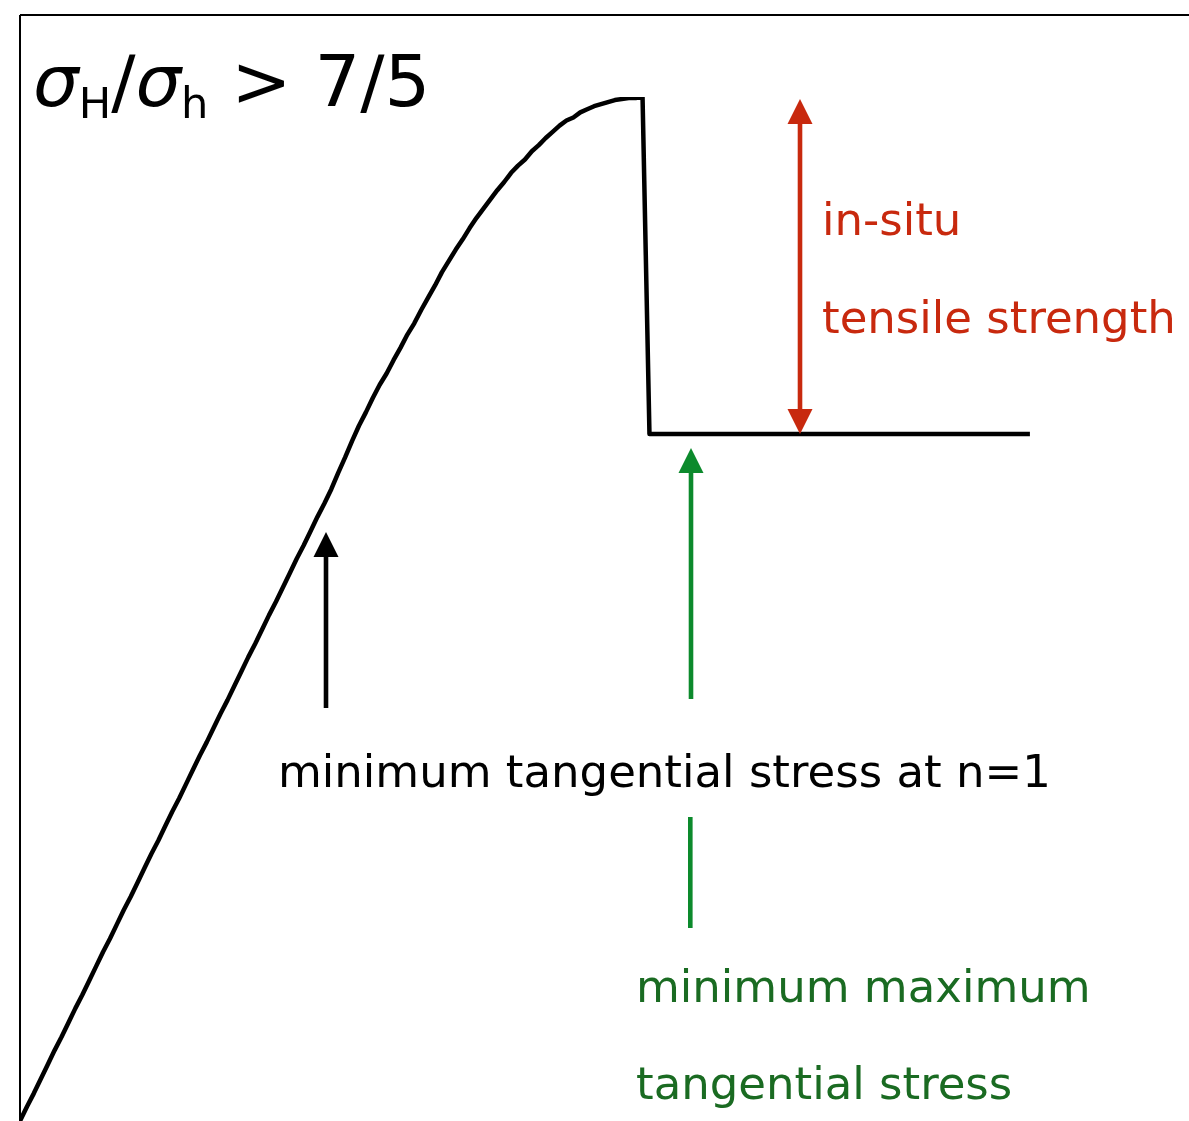 The image size is (1189, 1121). I want to click on annotation: minimum tangential stress at n=1, so click(664, 771).